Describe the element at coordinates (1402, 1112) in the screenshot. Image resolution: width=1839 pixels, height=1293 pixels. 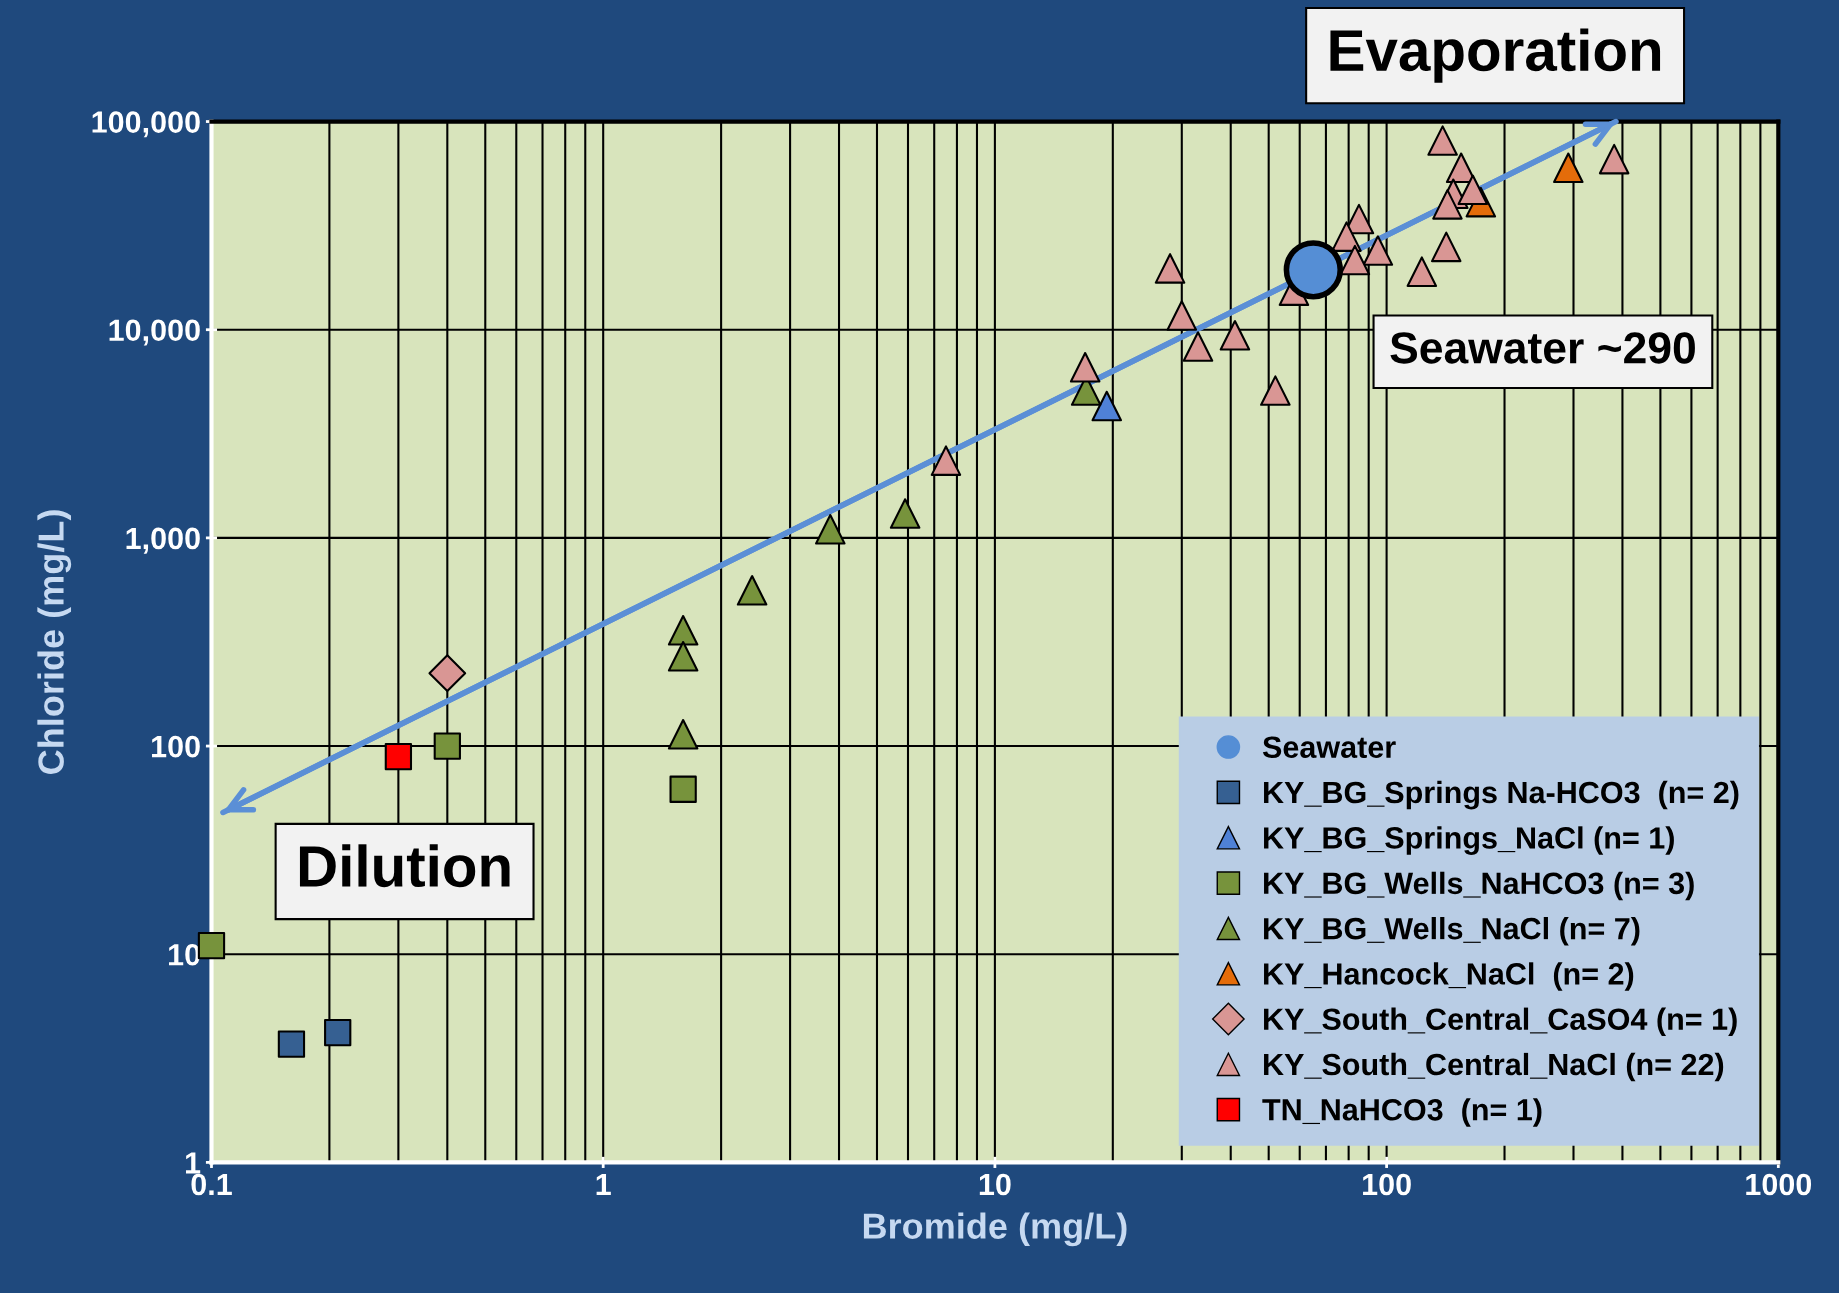
I see `legend-label: TN_NaHCO3 (n= 1)` at that location.